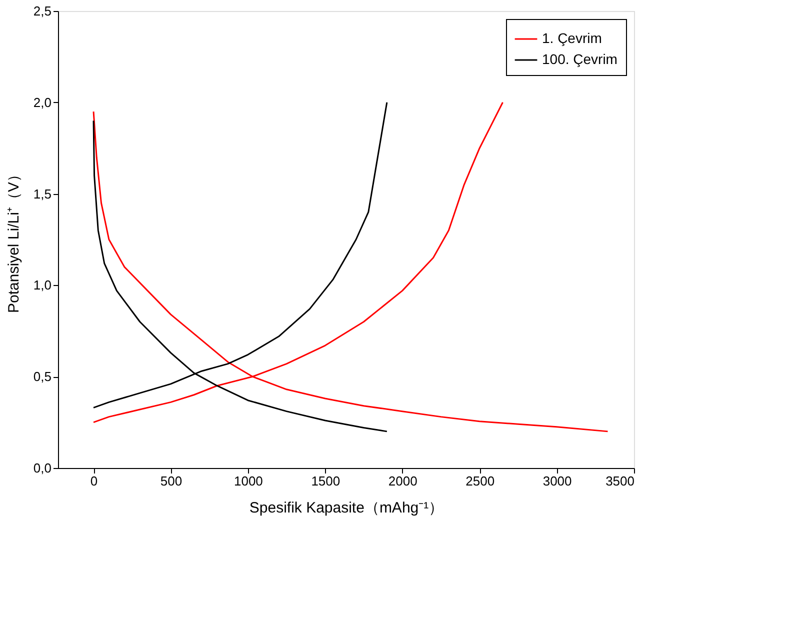 The width and height of the screenshot is (795, 620). What do you see at coordinates (480, 481) in the screenshot?
I see `x-tick-label: 2500` at bounding box center [480, 481].